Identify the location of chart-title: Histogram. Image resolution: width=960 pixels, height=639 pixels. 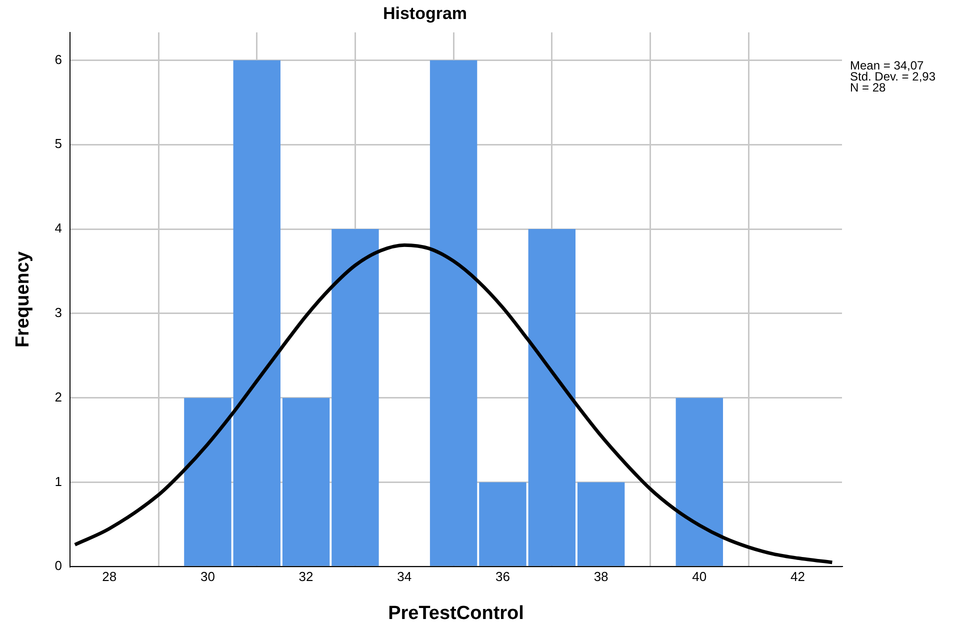
(425, 13).